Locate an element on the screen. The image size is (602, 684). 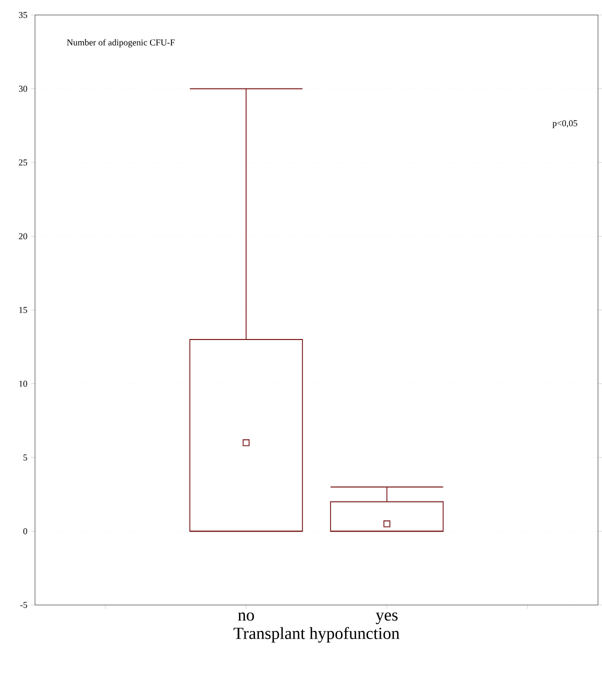
y-tick-label: 20 is located at coordinates (23, 236).